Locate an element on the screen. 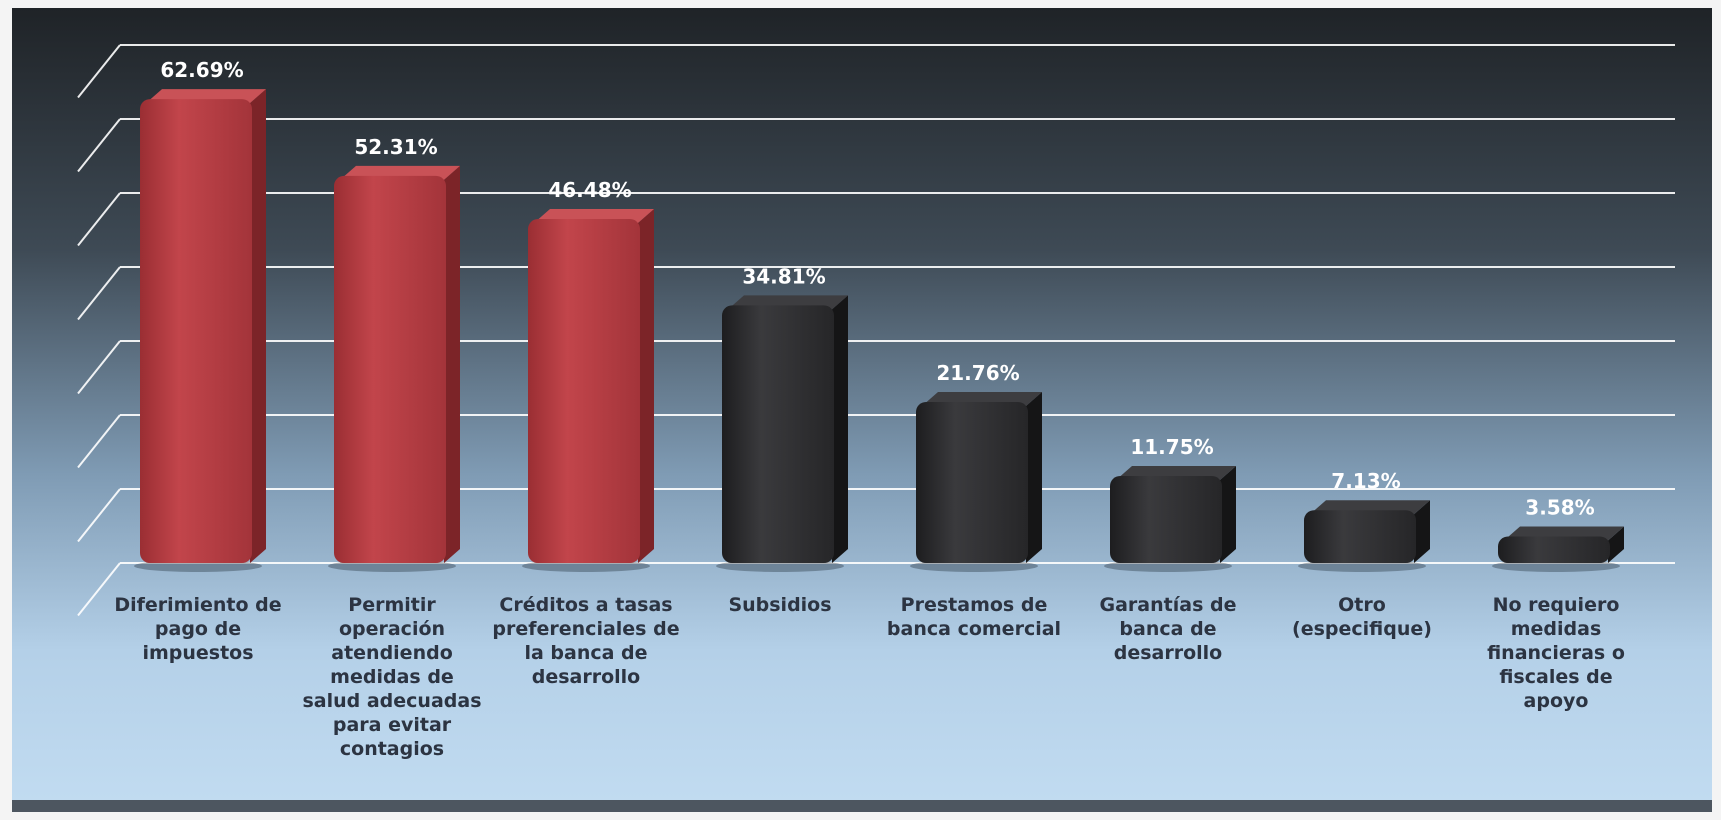 This screenshot has height=820, width=1721. data-label: 34.81% is located at coordinates (783, 276).